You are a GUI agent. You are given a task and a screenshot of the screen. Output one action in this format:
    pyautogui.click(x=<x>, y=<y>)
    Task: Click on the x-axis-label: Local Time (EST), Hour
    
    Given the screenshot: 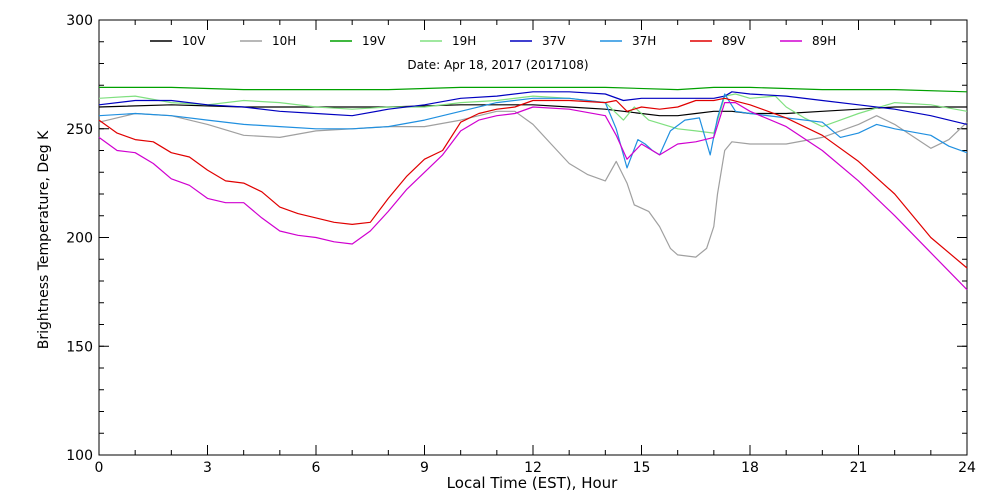 What is the action you would take?
    pyautogui.click(x=532, y=483)
    